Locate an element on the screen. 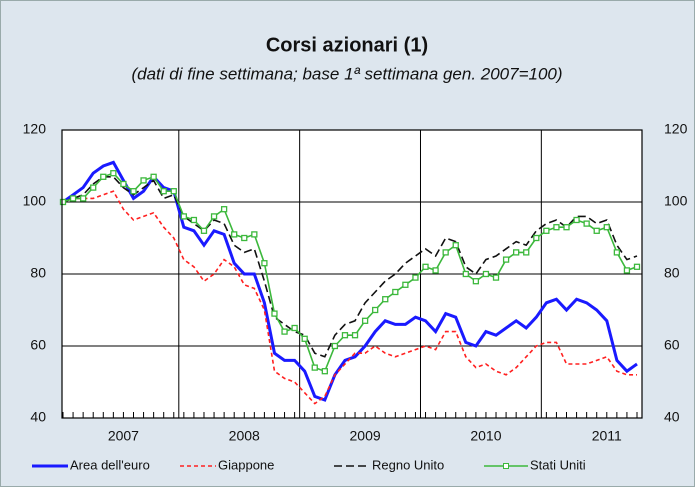  x-tick-label: 2007 is located at coordinates (123, 436).